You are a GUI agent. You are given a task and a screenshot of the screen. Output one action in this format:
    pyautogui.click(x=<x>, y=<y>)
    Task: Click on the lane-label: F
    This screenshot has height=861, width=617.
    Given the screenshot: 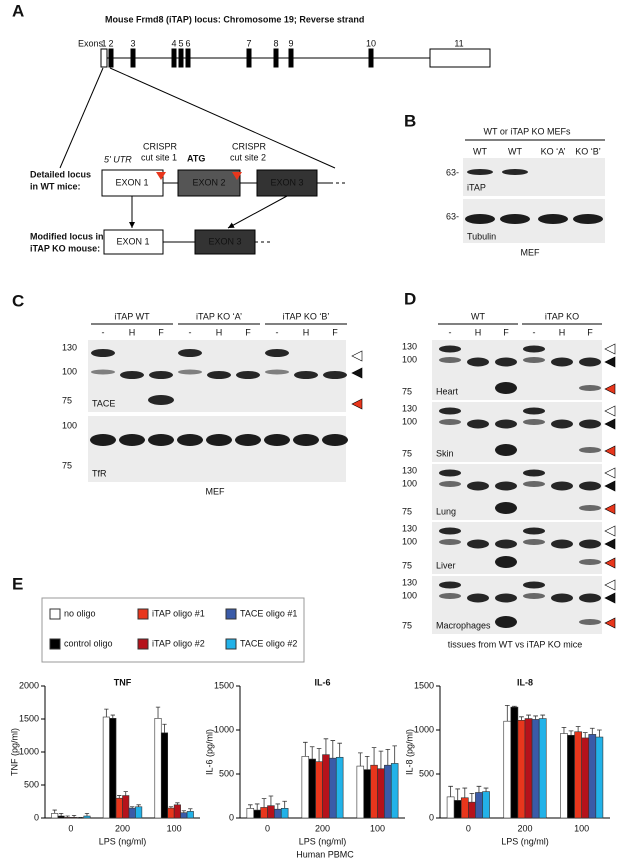 What is the action you would take?
    pyautogui.click(x=590, y=332)
    